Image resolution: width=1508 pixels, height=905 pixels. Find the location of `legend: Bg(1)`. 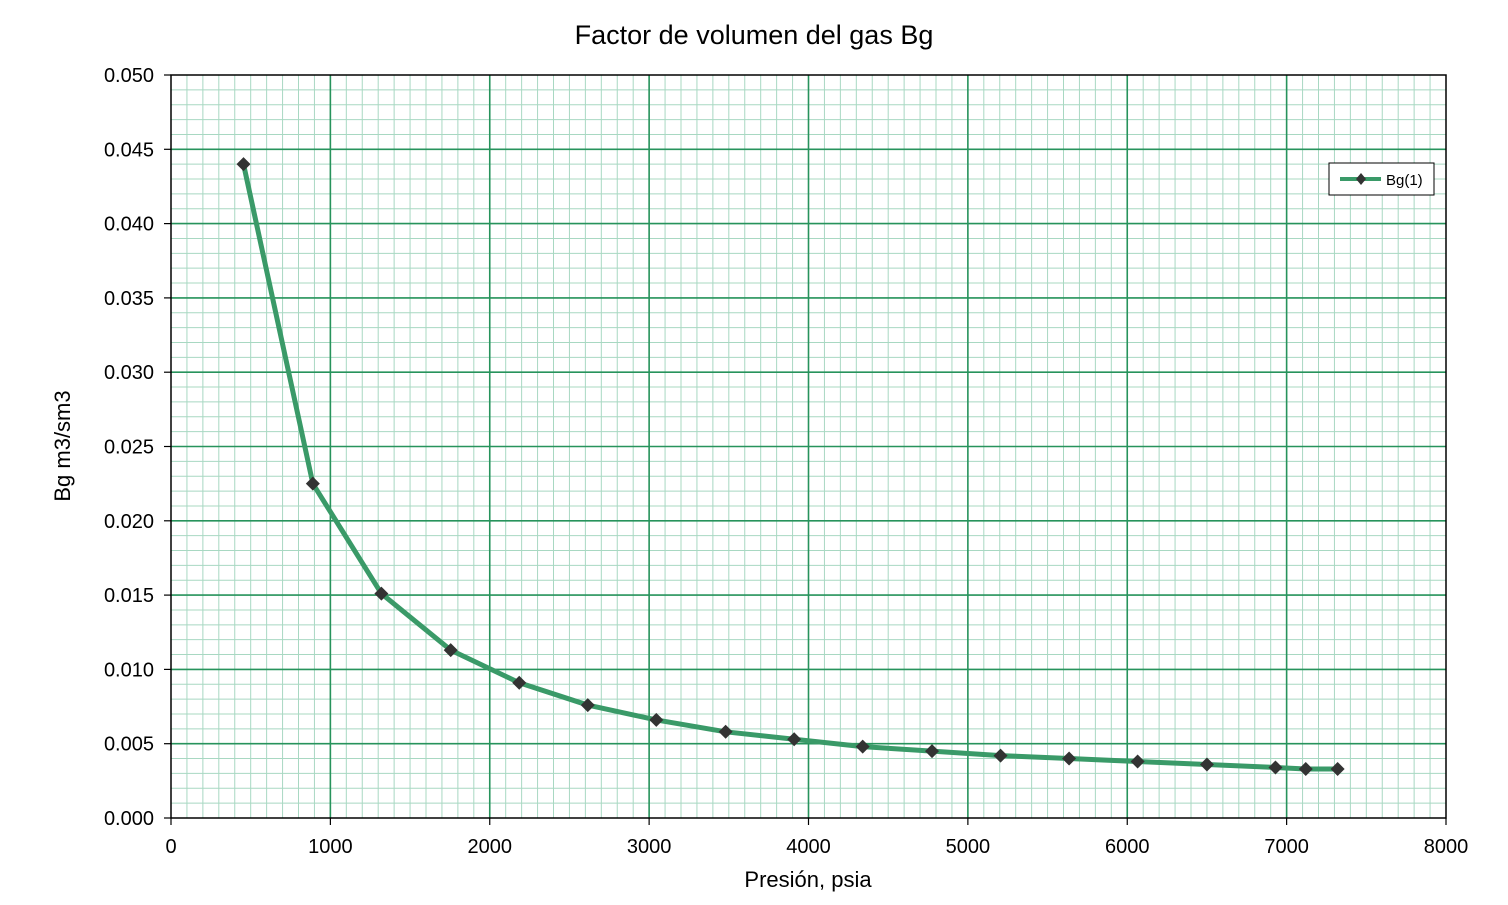

legend: Bg(1) is located at coordinates (1381, 179).